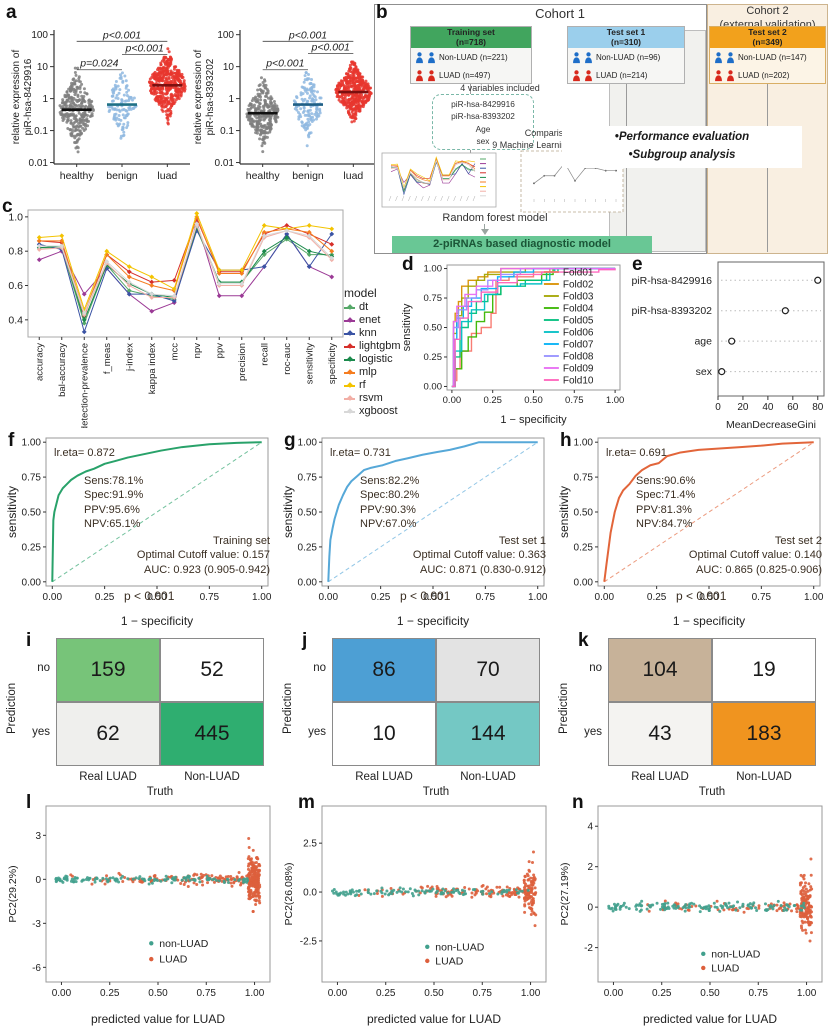  What do you see at coordinates (483, 128) in the screenshot?
I see `variable-3: Age` at bounding box center [483, 128].